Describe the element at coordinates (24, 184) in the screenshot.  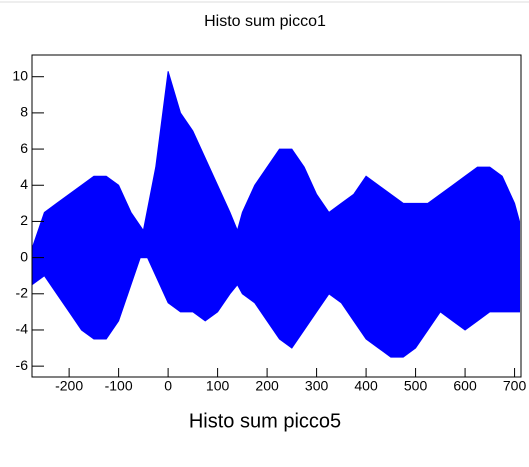
I see `y-tick-label: 4` at that location.